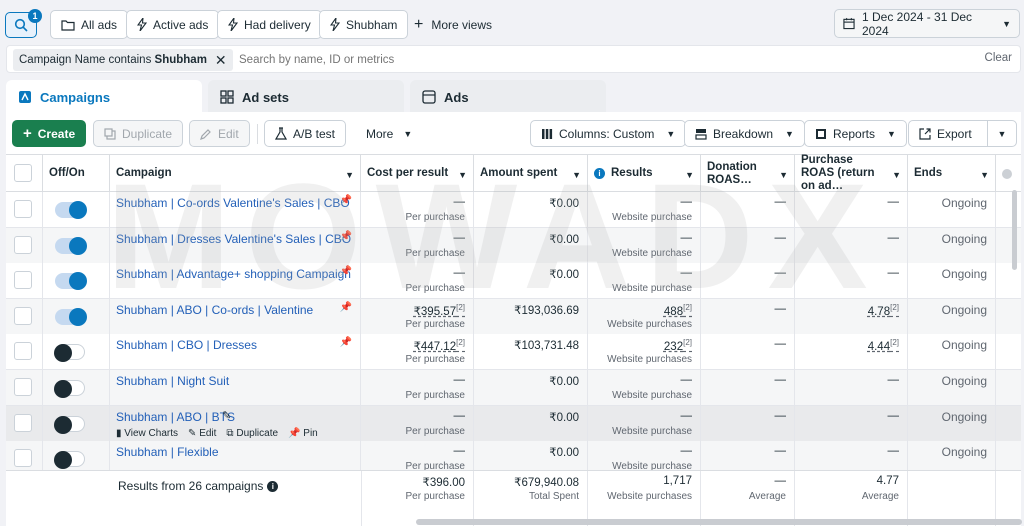 The image size is (1024, 526). What do you see at coordinates (508, 97) in the screenshot?
I see `tab-ads: Ads` at bounding box center [508, 97].